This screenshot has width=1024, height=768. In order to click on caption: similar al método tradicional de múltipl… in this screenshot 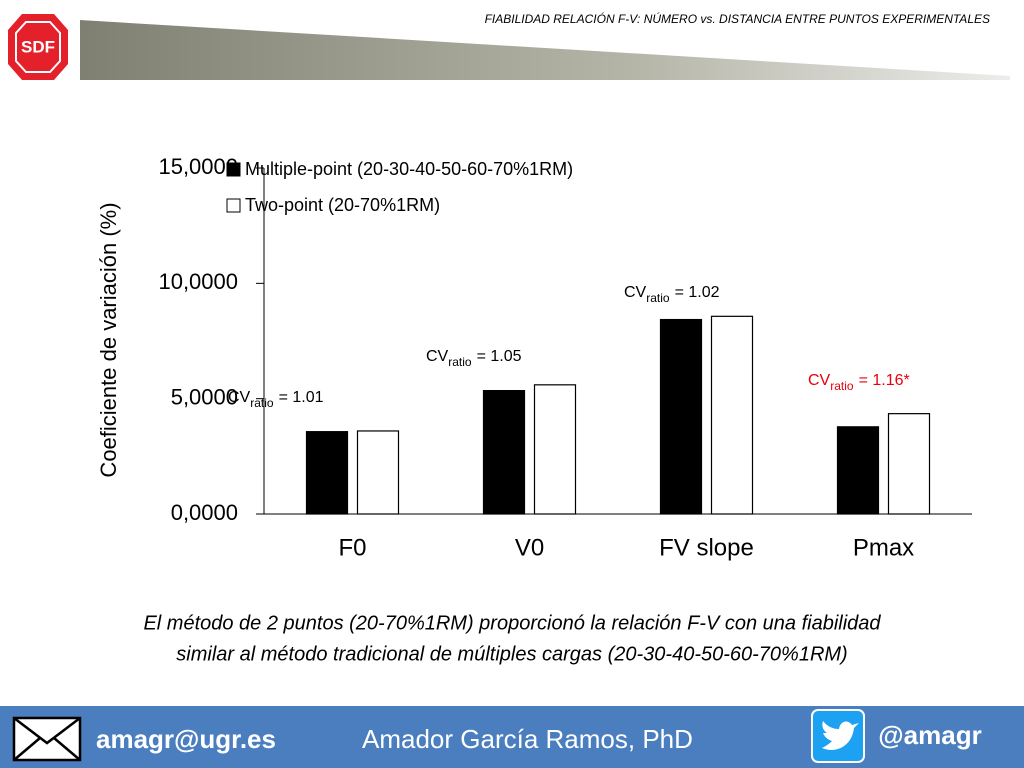, I will do `click(511, 654)`.